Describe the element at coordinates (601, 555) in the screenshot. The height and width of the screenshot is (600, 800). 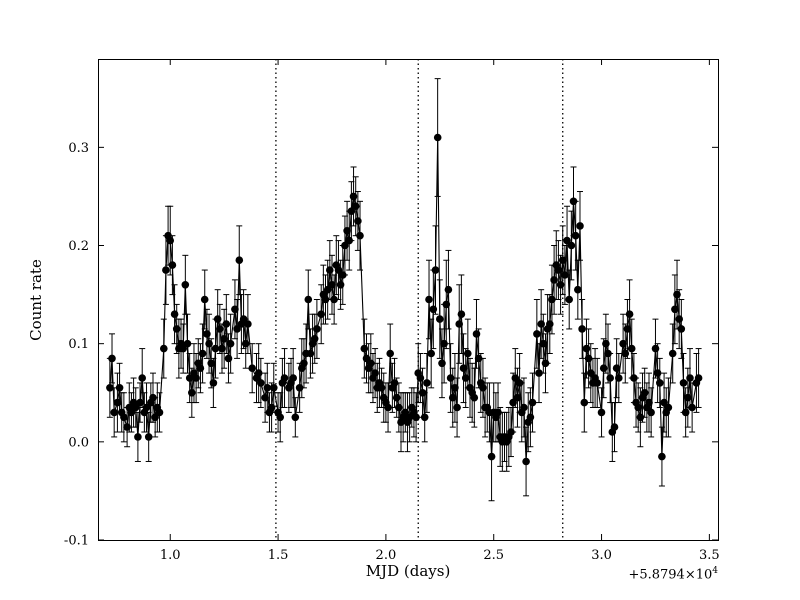
I see `x-tick-label: 3.0` at that location.